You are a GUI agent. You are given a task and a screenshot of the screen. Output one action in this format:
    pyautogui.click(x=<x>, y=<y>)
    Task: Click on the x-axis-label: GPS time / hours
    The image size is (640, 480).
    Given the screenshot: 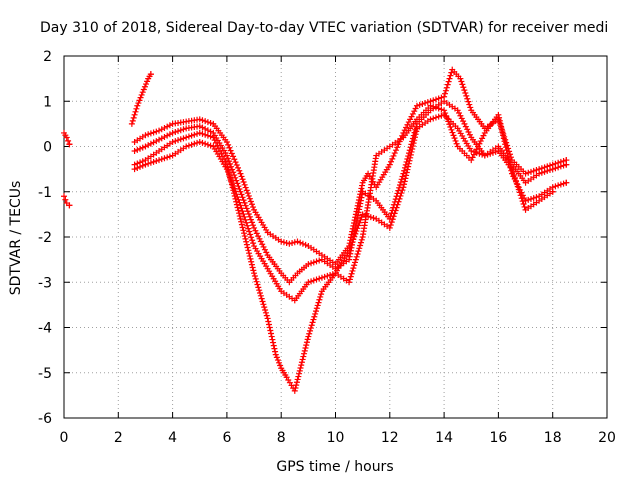 What is the action you would take?
    pyautogui.click(x=334, y=467)
    